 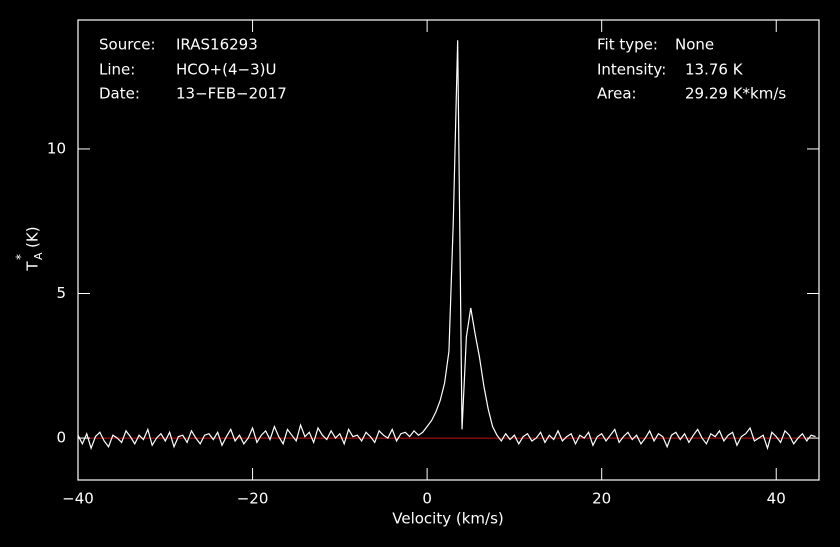 I want to click on x-tick-label: −40, so click(x=78, y=499).